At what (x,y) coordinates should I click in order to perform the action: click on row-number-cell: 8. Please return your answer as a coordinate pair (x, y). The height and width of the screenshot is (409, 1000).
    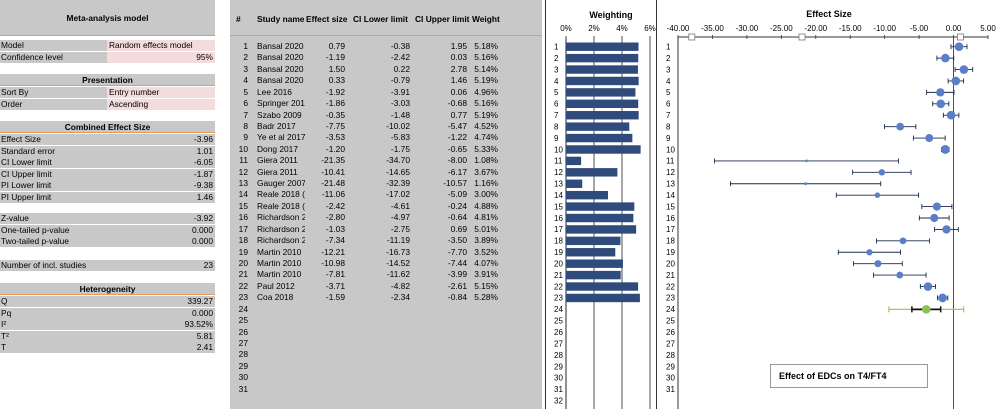
    Looking at the image, I should click on (245, 125).